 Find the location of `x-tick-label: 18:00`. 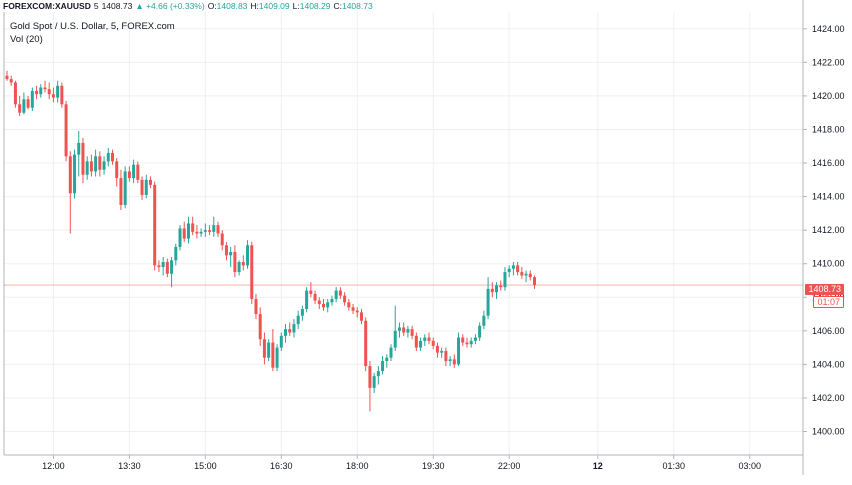

x-tick-label: 18:00 is located at coordinates (357, 466).